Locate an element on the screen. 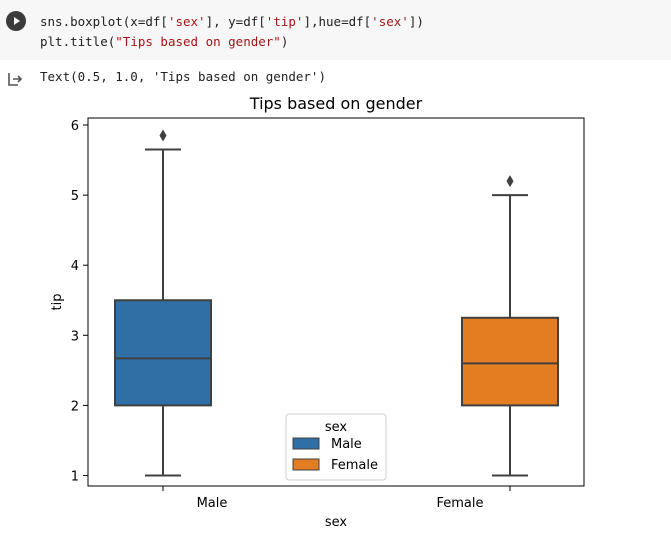 The image size is (671, 539). output-icon is located at coordinates (15, 79).